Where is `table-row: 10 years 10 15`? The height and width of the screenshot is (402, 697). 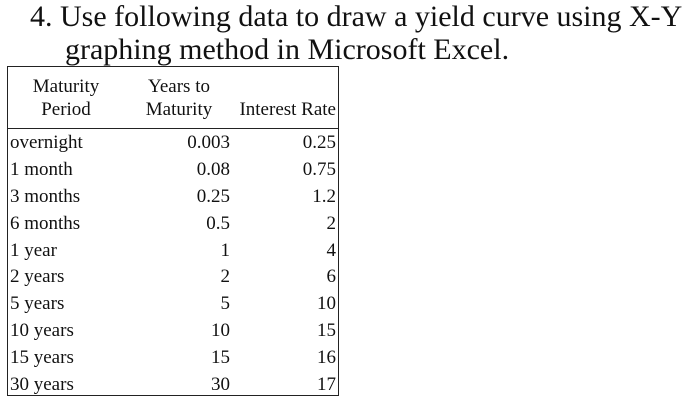 table-row: 10 years 10 15 is located at coordinates (173, 330).